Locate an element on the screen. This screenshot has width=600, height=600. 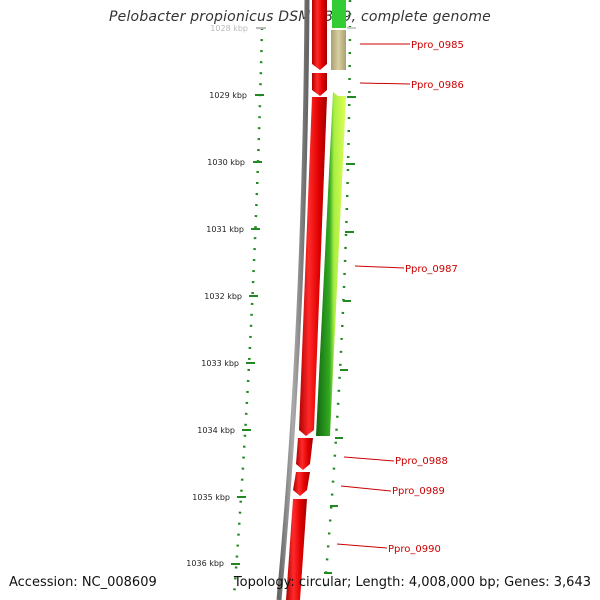
forward-genes is located at coordinates (306, 300).